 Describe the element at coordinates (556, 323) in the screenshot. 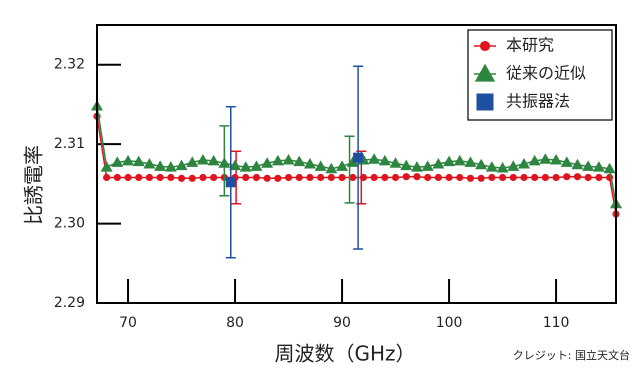

I see `x-tick-label: 110` at that location.